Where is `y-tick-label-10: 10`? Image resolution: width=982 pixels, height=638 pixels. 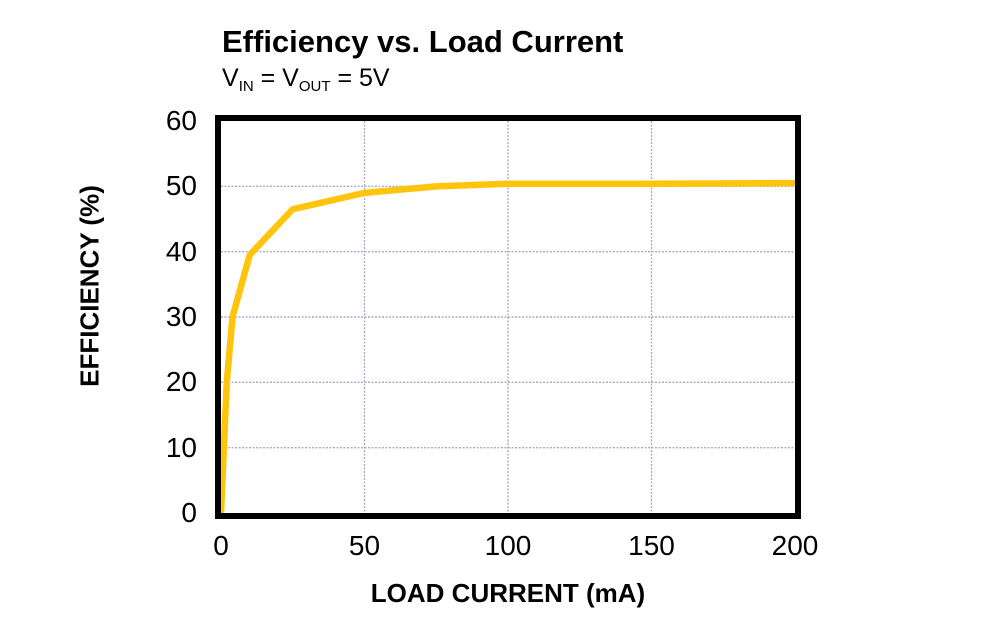 y-tick-label-10: 10 is located at coordinates (181, 447).